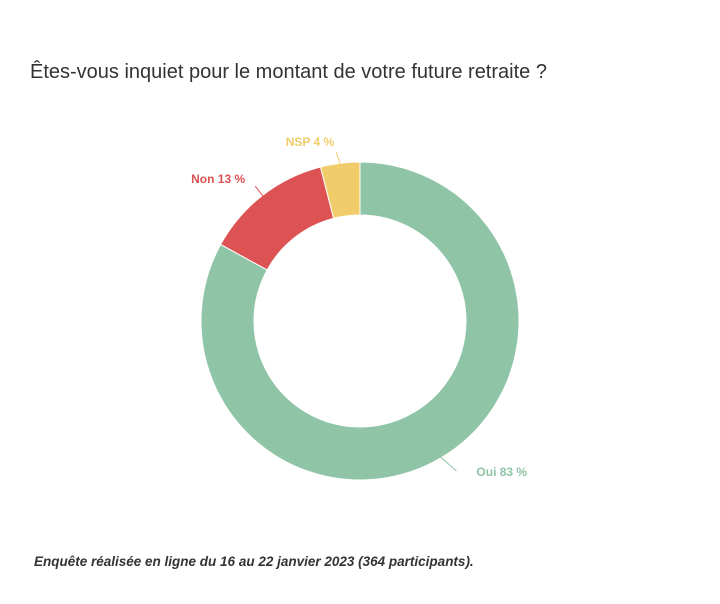 The image size is (720, 604). What do you see at coordinates (310, 142) in the screenshot?
I see `slice-label-nsp: NSP 4 %` at bounding box center [310, 142].